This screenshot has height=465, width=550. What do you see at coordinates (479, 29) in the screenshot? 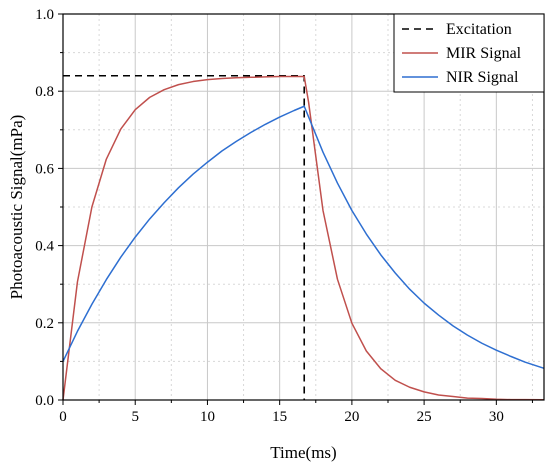
I see `legend-label: Excitation` at bounding box center [479, 29].